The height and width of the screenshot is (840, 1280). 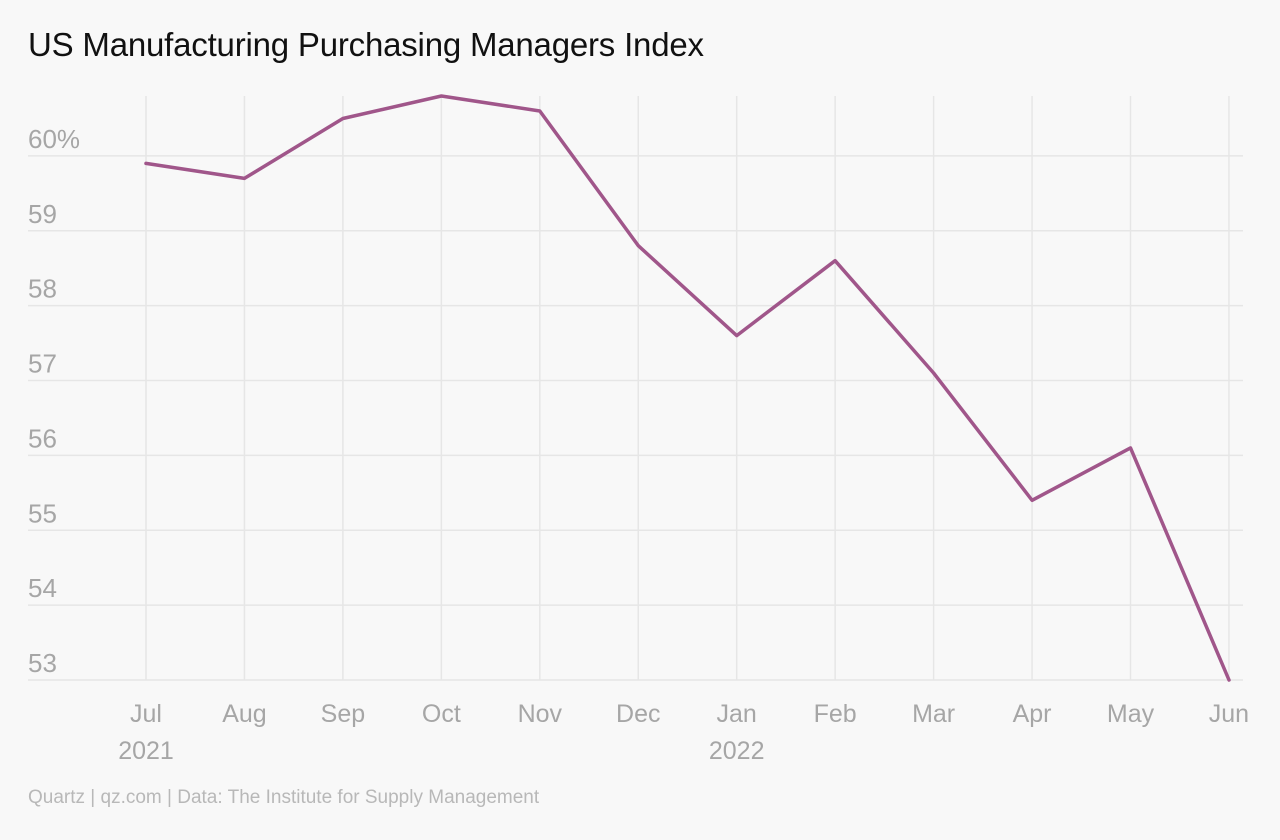 I want to click on y-tick-label: 58, so click(x=42, y=289).